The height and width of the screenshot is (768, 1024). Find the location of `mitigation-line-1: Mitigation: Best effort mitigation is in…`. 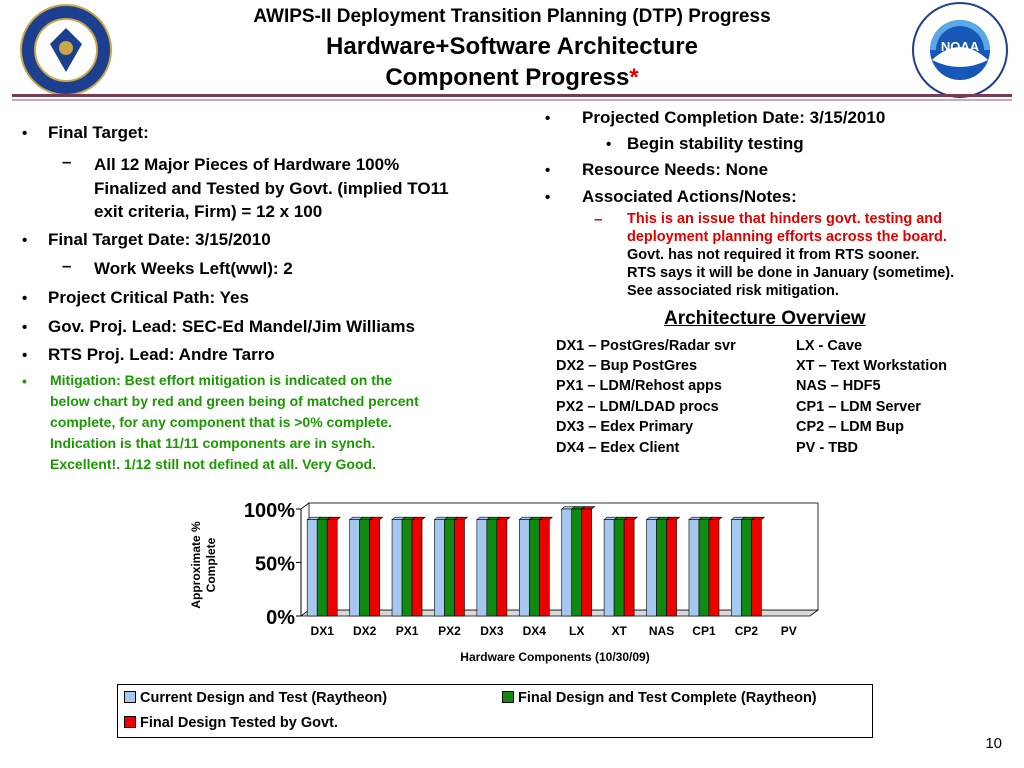

mitigation-line-1: Mitigation: Best effort mitigation is in… is located at coordinates (221, 380).